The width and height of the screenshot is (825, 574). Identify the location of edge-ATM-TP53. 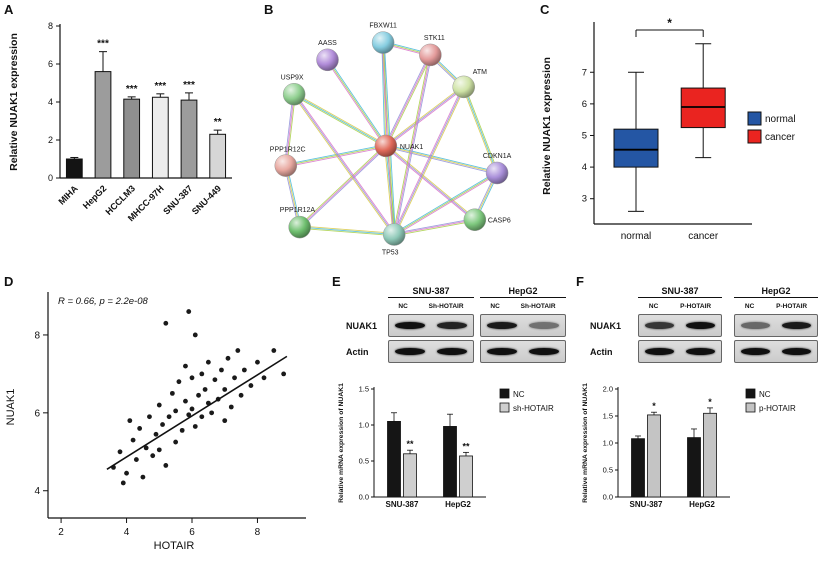
(428, 160).